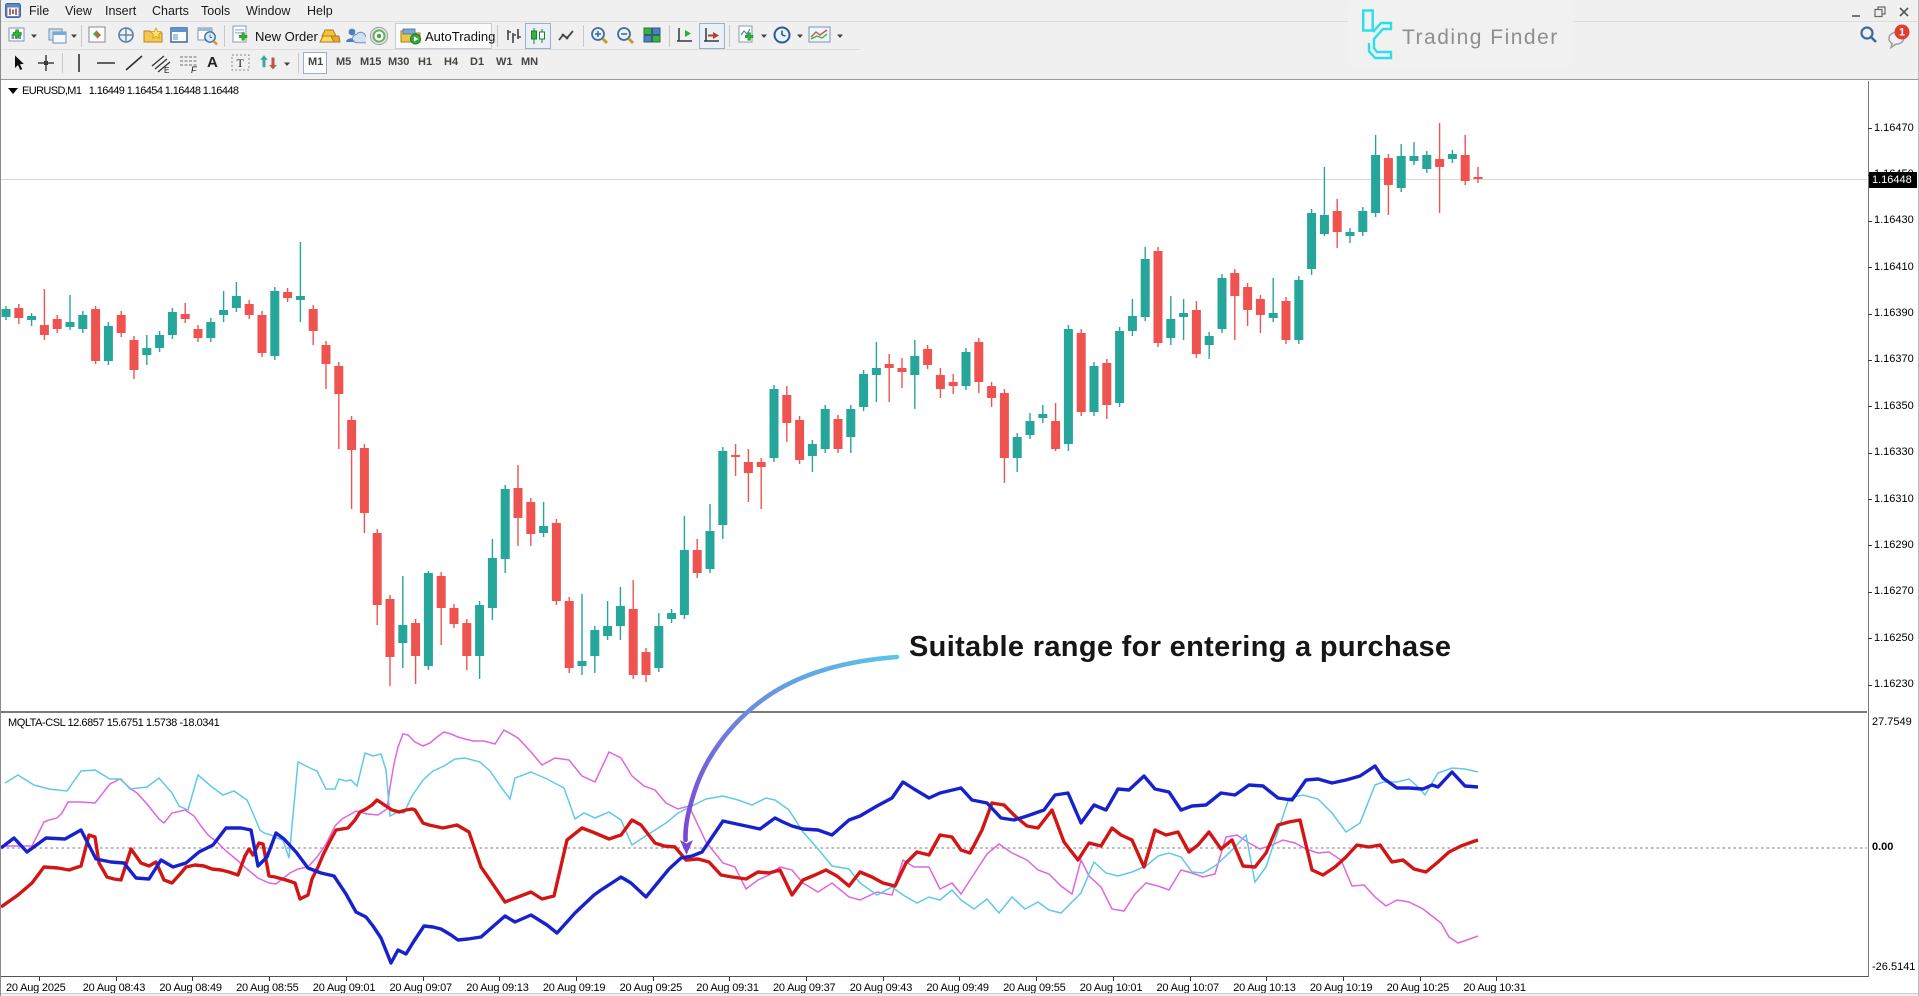 The image size is (1919, 996). I want to click on svg-text: F, so click(194, 69).